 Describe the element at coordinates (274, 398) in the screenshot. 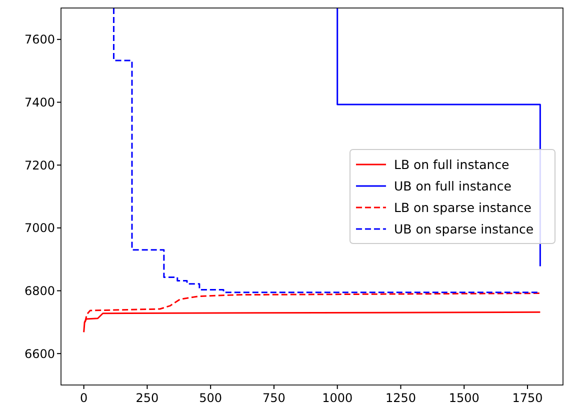

I see `x-tick-label: 750` at that location.